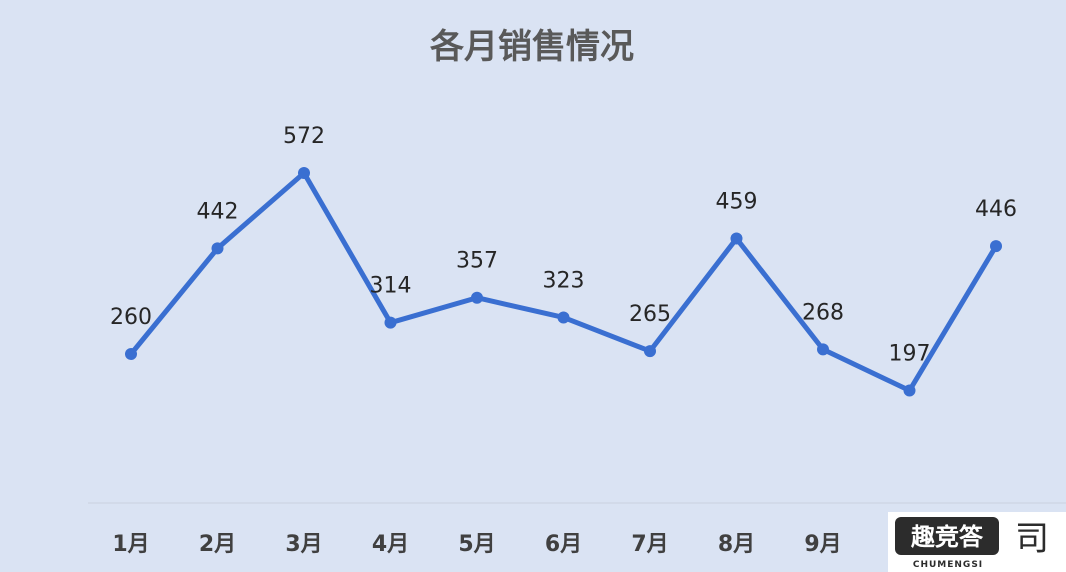  I want to click on x-tick-label: 3月, so click(303, 544).